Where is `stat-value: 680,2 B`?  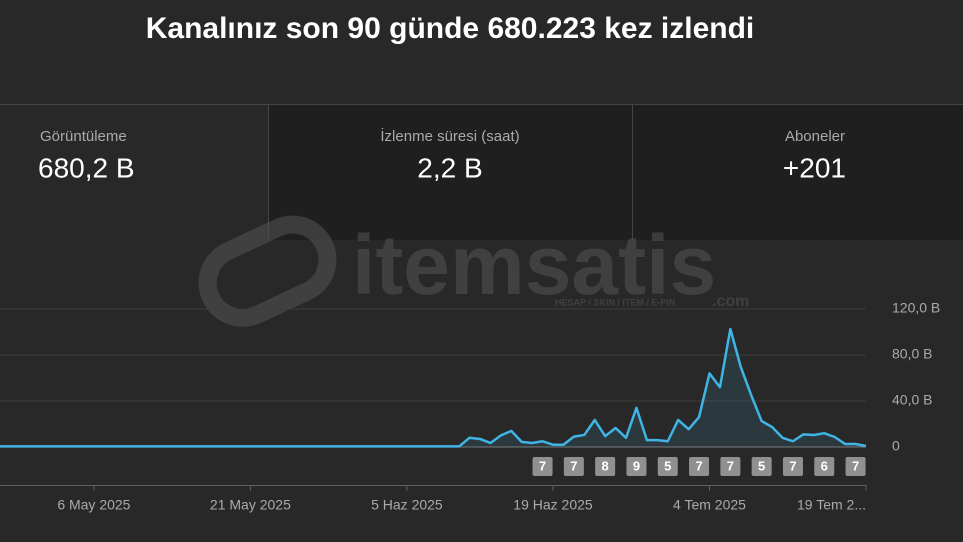
stat-value: 680,2 B is located at coordinates (86, 167).